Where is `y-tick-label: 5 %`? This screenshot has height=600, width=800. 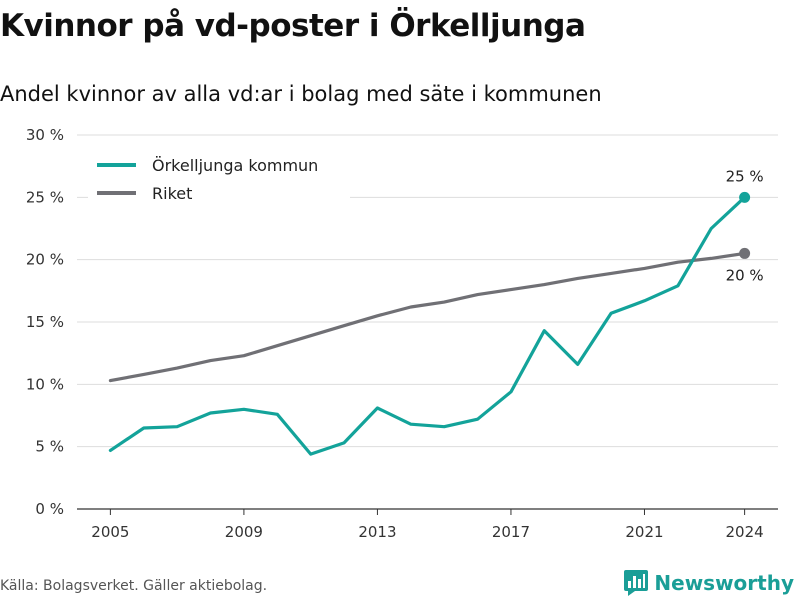 y-tick-label: 5 % is located at coordinates (49, 447).